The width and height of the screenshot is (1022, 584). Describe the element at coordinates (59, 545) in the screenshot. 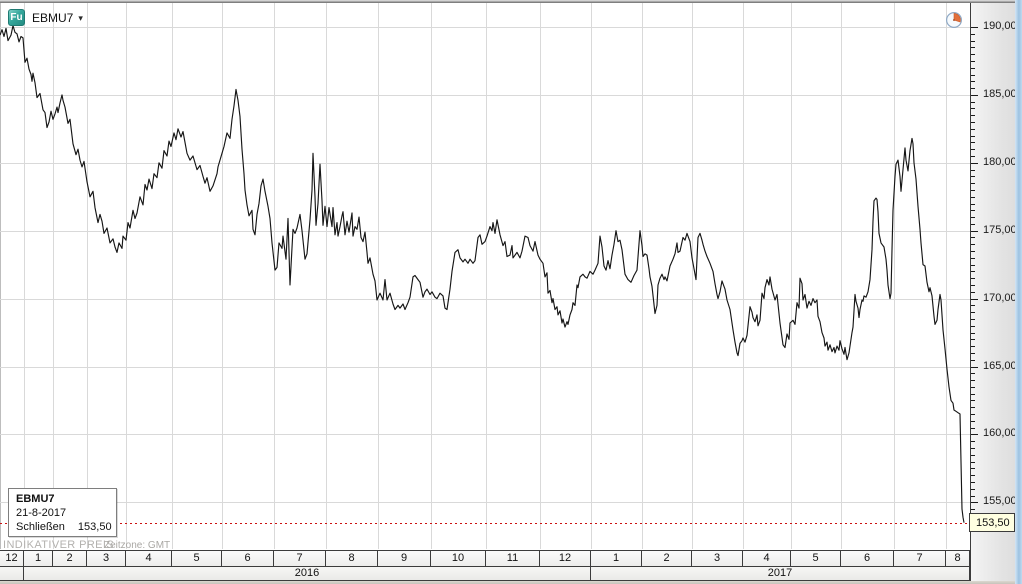

I see `indicative-price-note: INDIKATIVER PREIS` at that location.